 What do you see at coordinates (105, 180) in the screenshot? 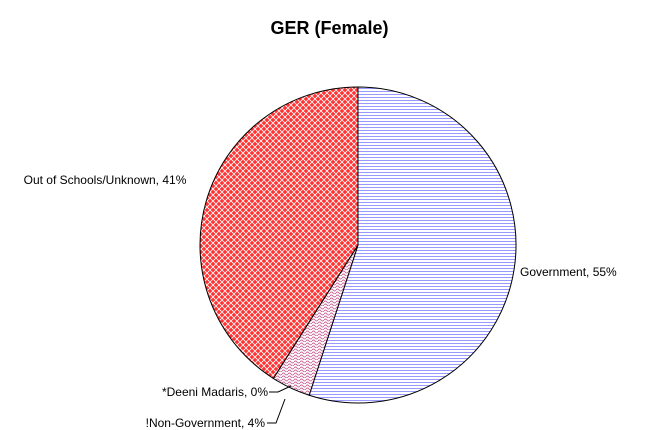
I see `data-label: Out of Schools/Unknown, 41%` at bounding box center [105, 180].